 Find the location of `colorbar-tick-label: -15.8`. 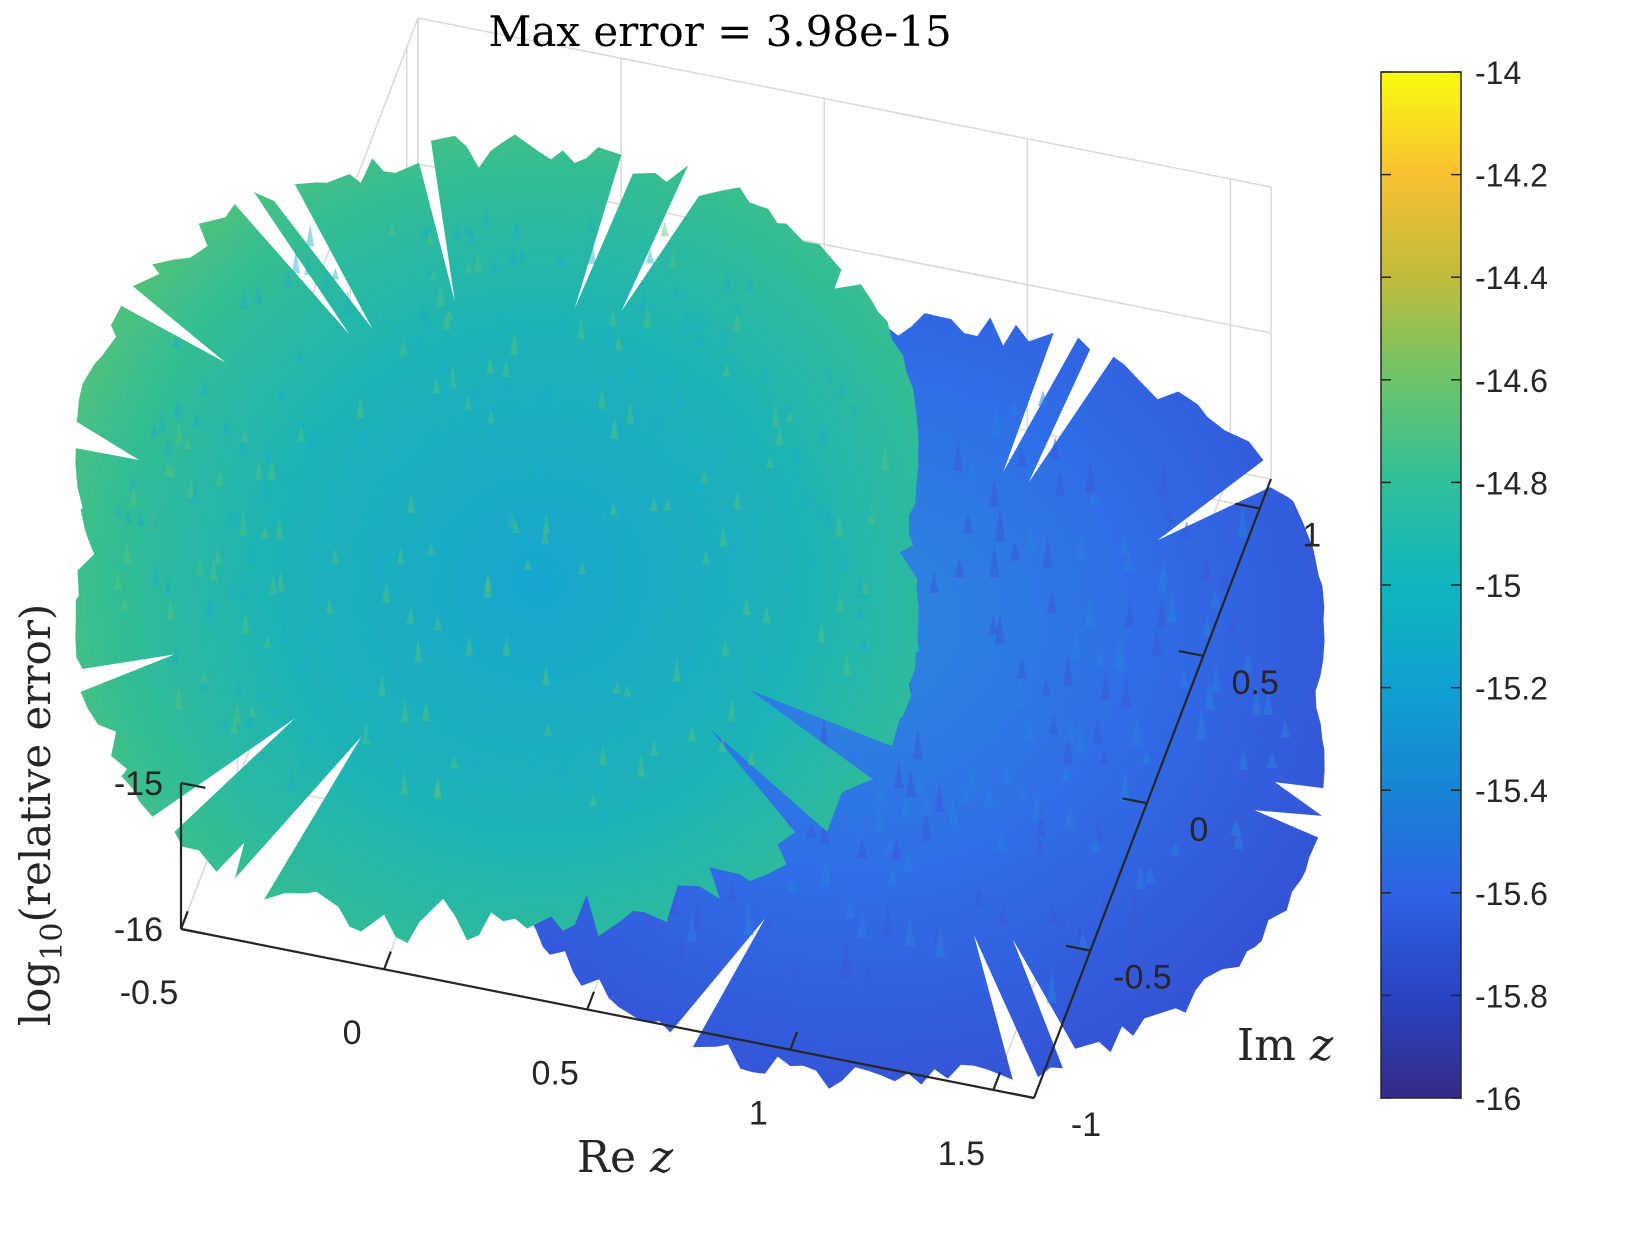

colorbar-tick-label: -15.8 is located at coordinates (1511, 996).